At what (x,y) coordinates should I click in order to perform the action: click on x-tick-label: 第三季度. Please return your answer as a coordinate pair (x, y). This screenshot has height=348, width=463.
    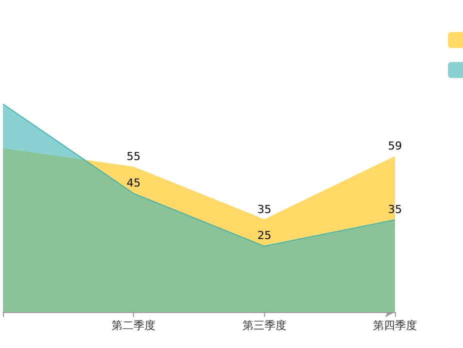
    Looking at the image, I should click on (264, 325).